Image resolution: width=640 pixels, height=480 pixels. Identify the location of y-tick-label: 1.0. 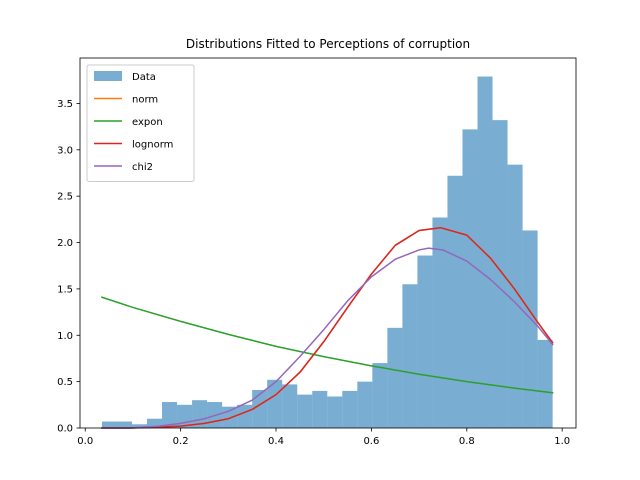
(65, 336).